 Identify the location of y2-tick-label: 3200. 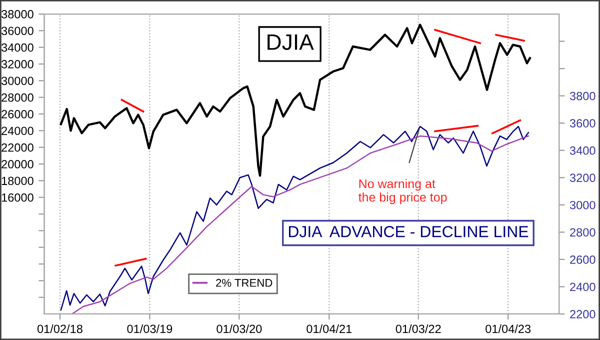
(583, 178).